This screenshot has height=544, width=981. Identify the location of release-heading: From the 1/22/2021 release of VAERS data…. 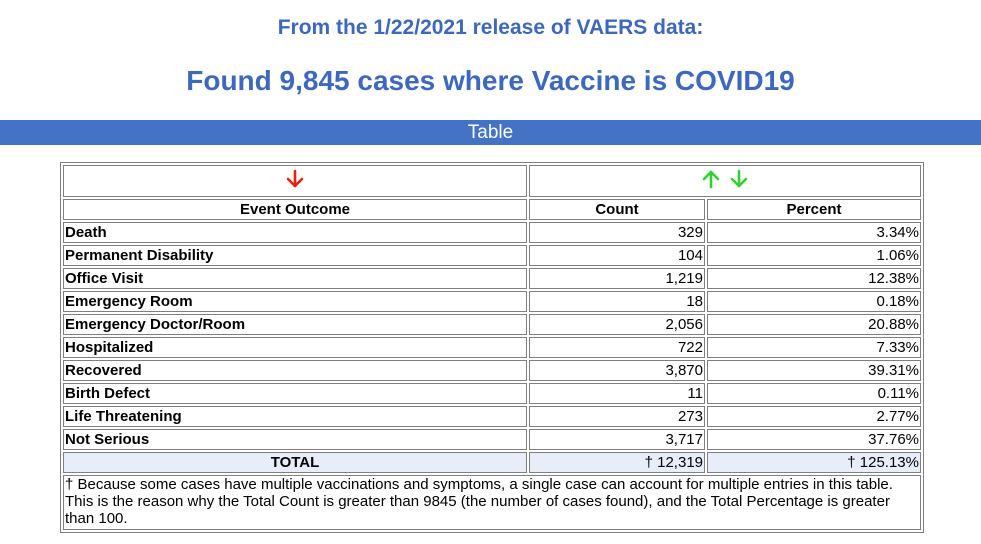
(490, 27).